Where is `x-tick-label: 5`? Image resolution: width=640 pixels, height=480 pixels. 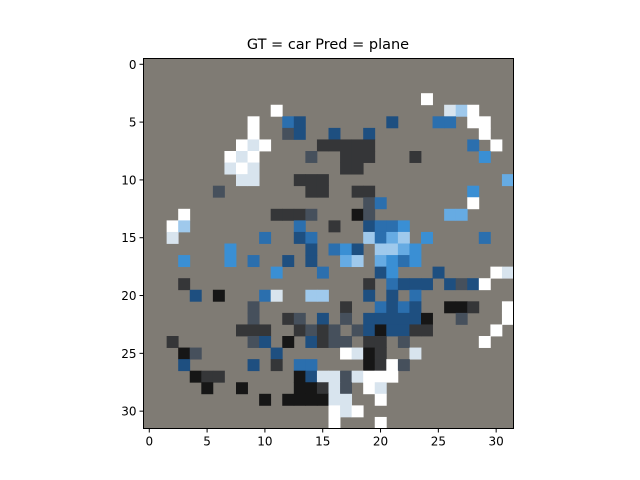
x-tick-label: 5 is located at coordinates (207, 442).